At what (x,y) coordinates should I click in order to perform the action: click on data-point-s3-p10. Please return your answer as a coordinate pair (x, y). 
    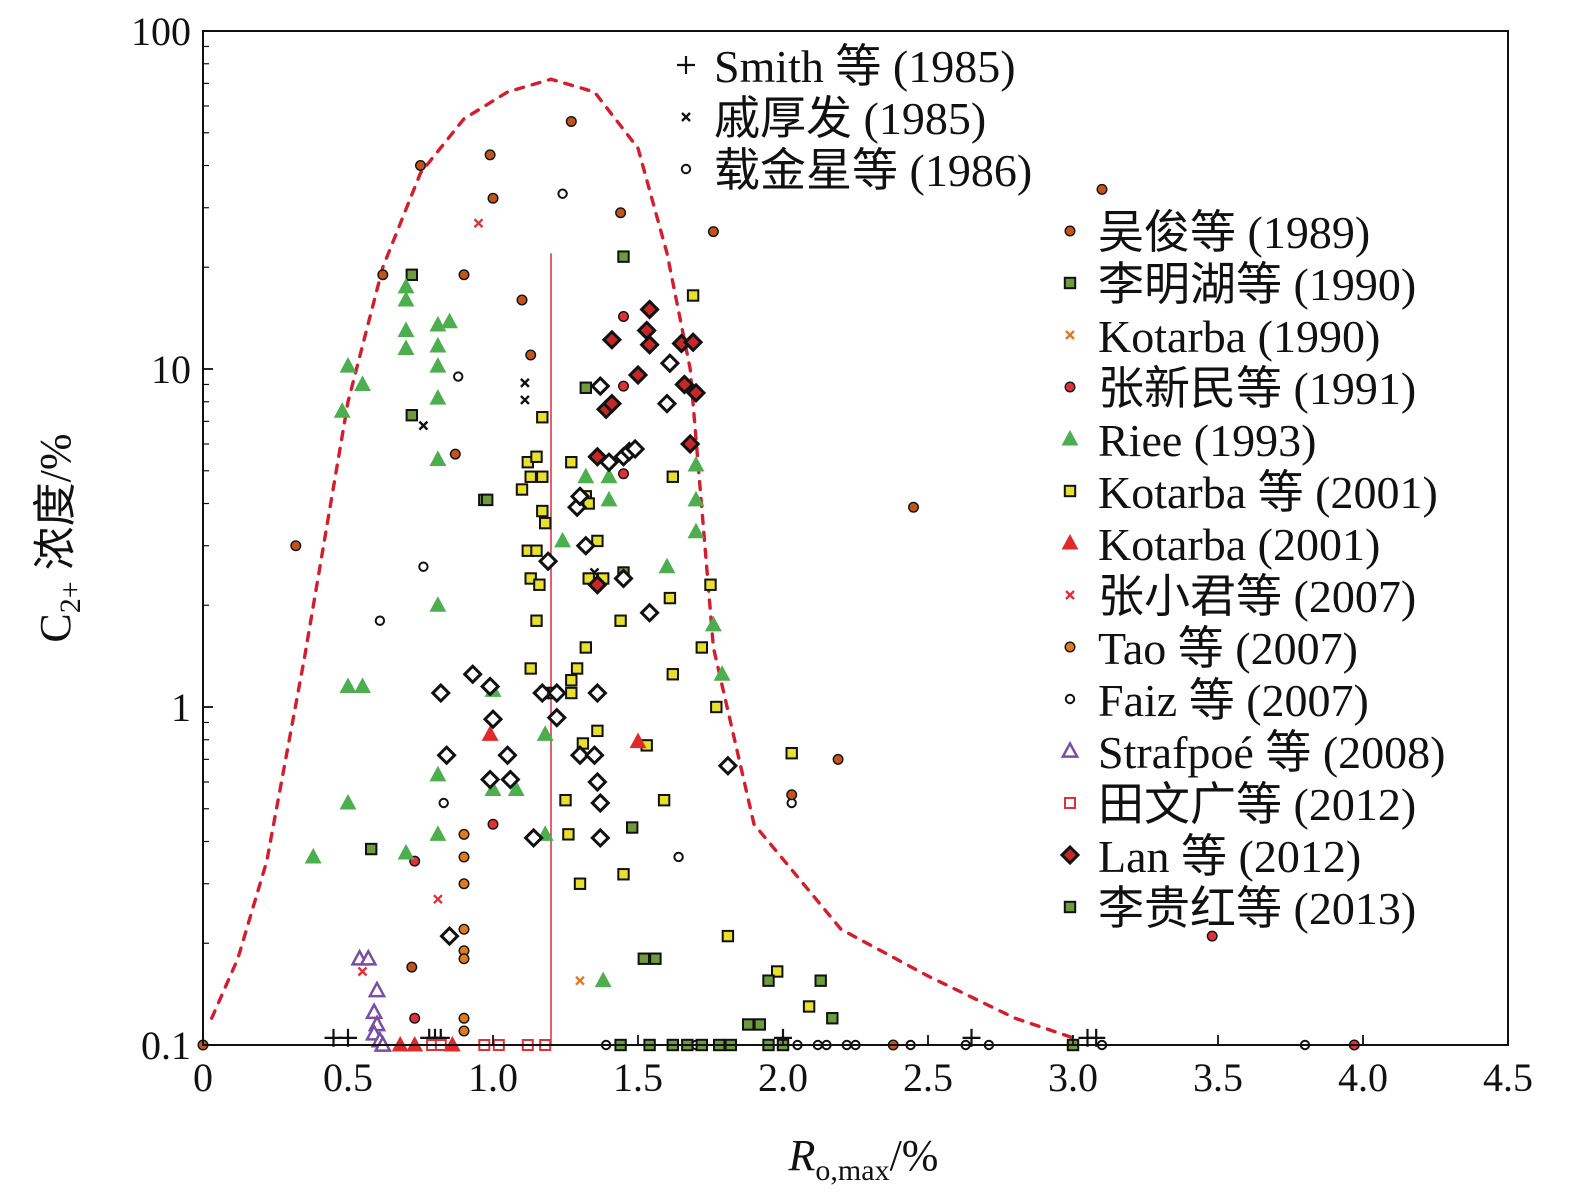
    Looking at the image, I should click on (455, 454).